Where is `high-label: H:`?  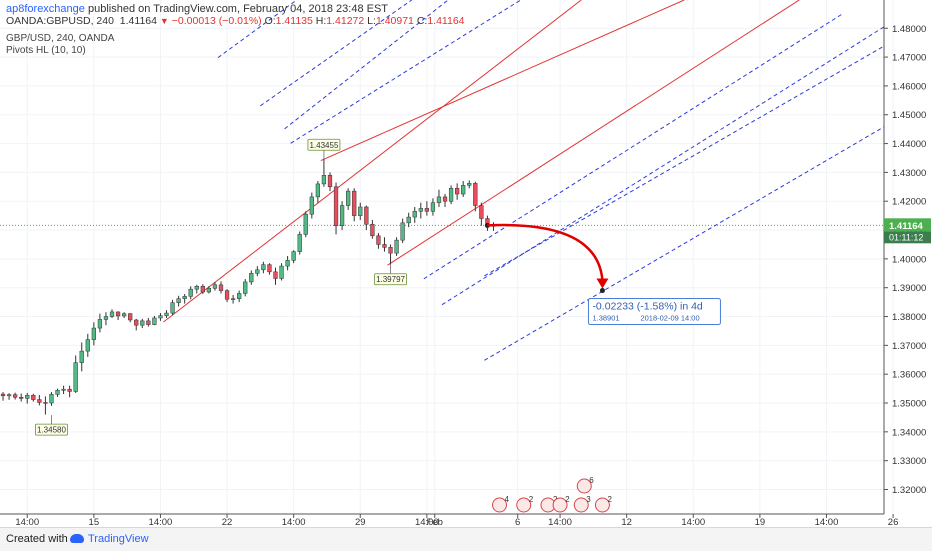 high-label: H: is located at coordinates (321, 21).